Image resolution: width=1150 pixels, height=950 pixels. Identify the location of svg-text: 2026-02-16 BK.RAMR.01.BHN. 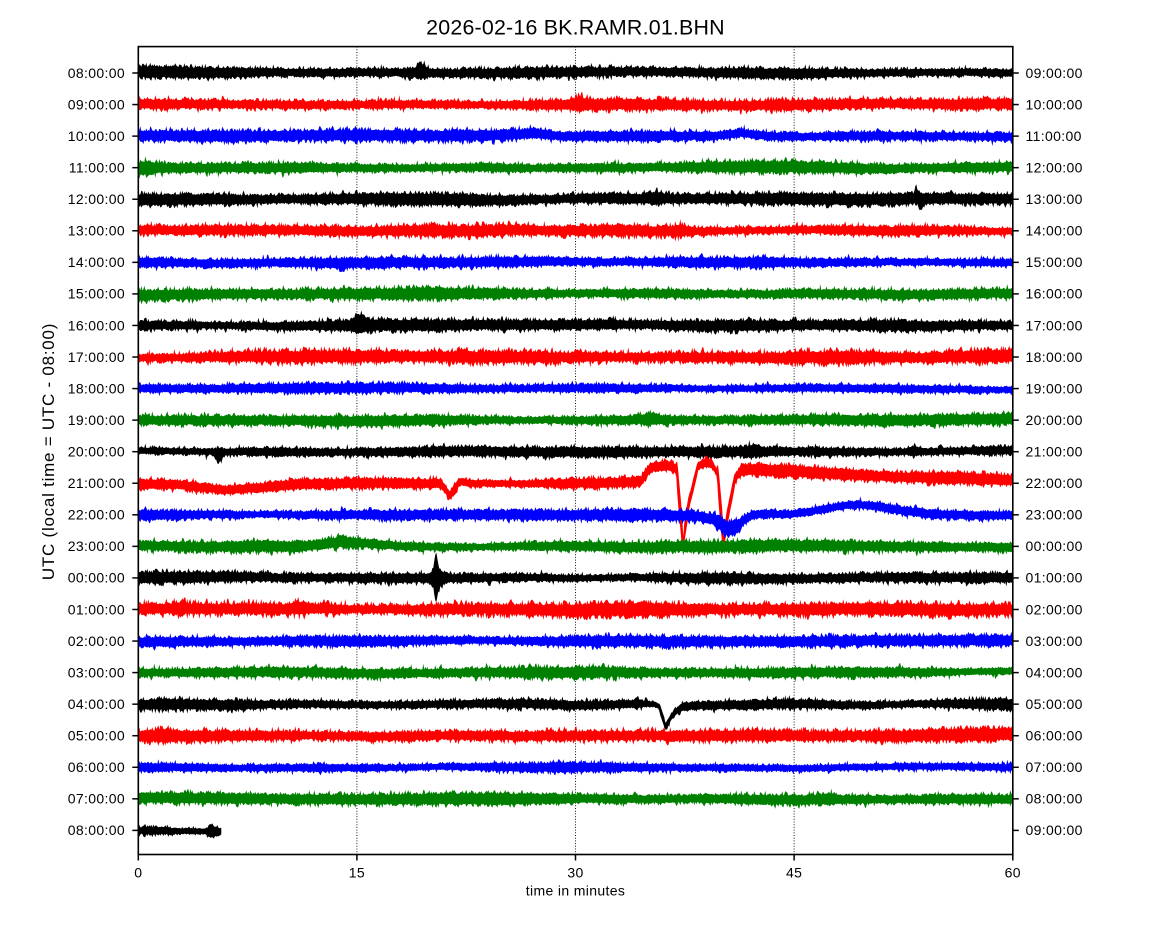
(575, 28).